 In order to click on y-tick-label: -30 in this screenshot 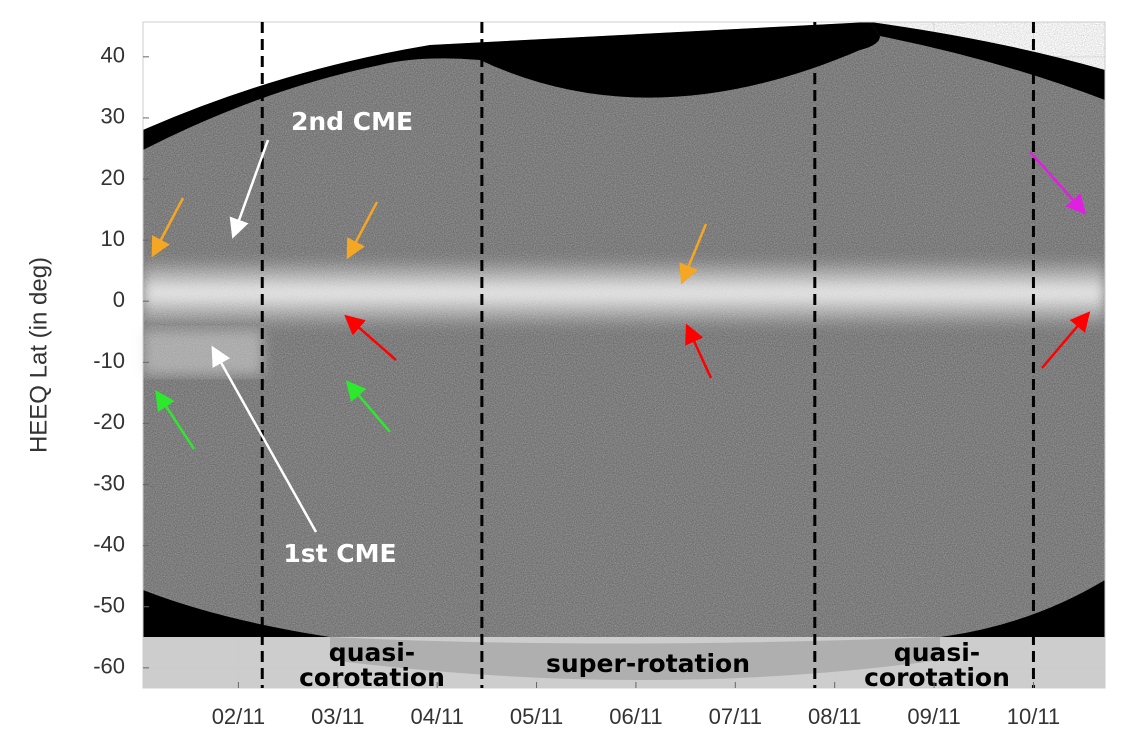, I will do `click(109, 482)`.